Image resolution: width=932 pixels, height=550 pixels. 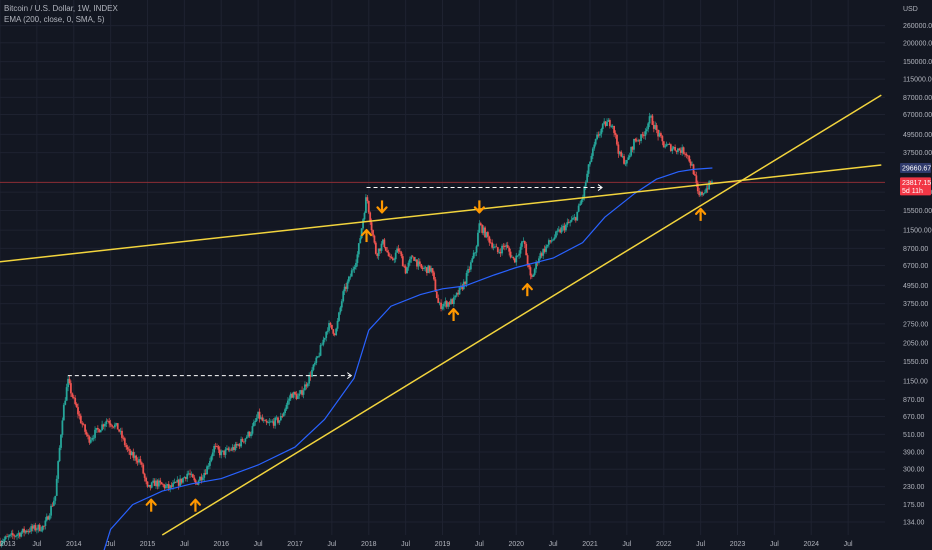 I want to click on time-tick-label: 2016, so click(x=221, y=544).